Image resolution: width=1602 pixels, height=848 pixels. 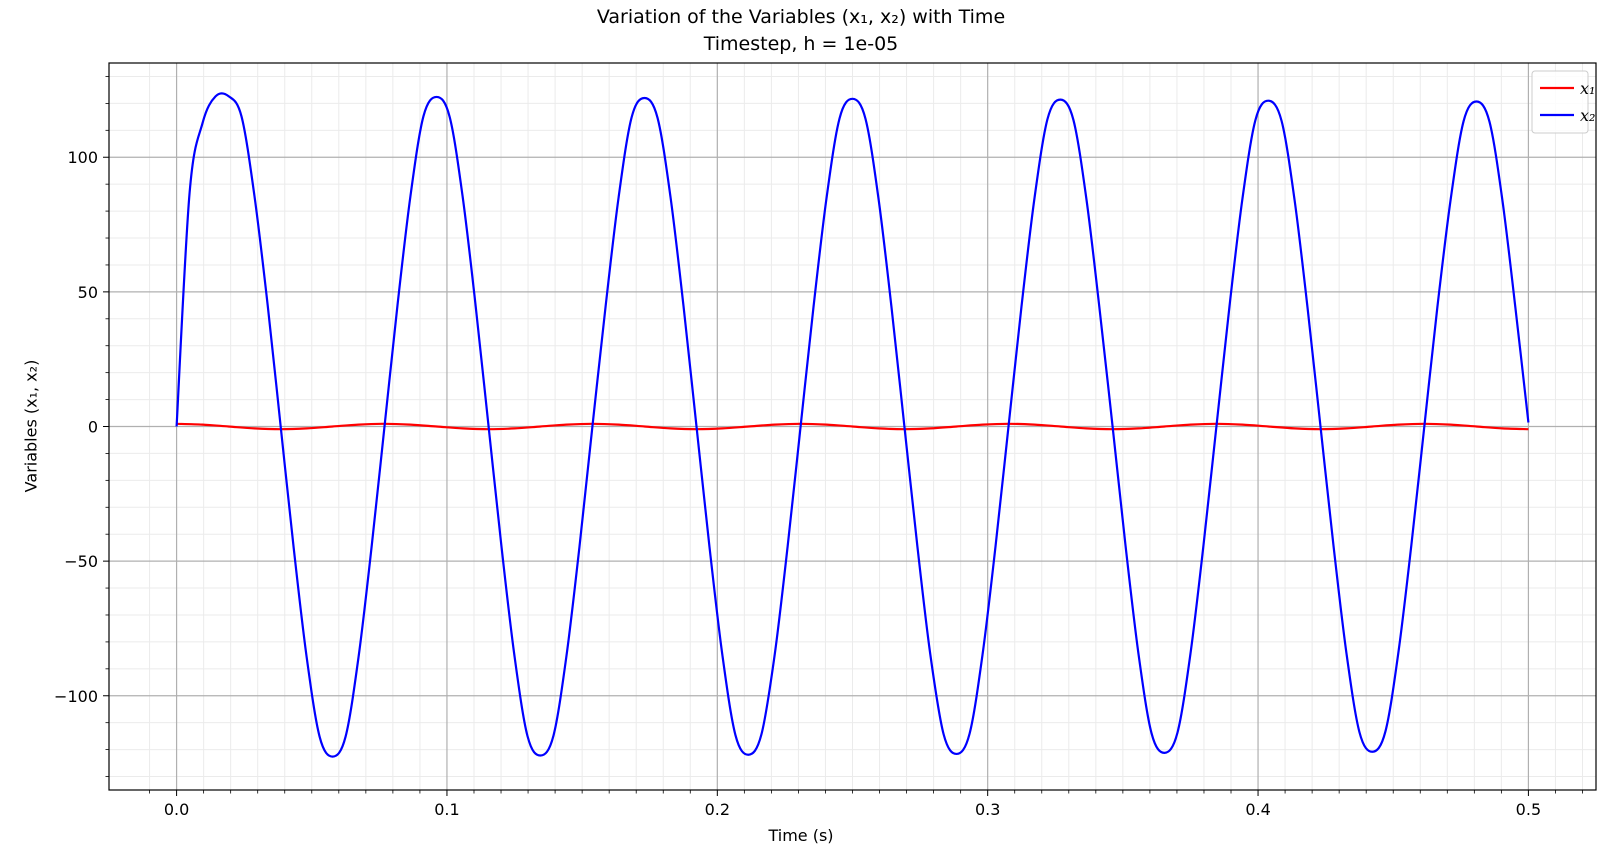 I want to click on x-tick-label: 0.2, so click(x=717, y=809).